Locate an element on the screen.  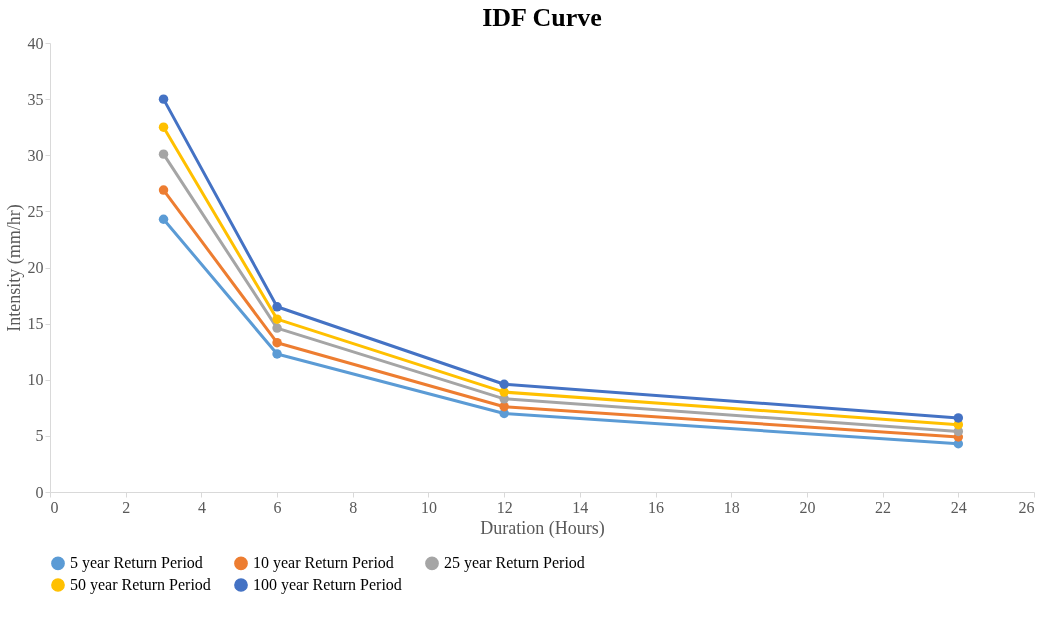
x-tick-label: 8 is located at coordinates (353, 507).